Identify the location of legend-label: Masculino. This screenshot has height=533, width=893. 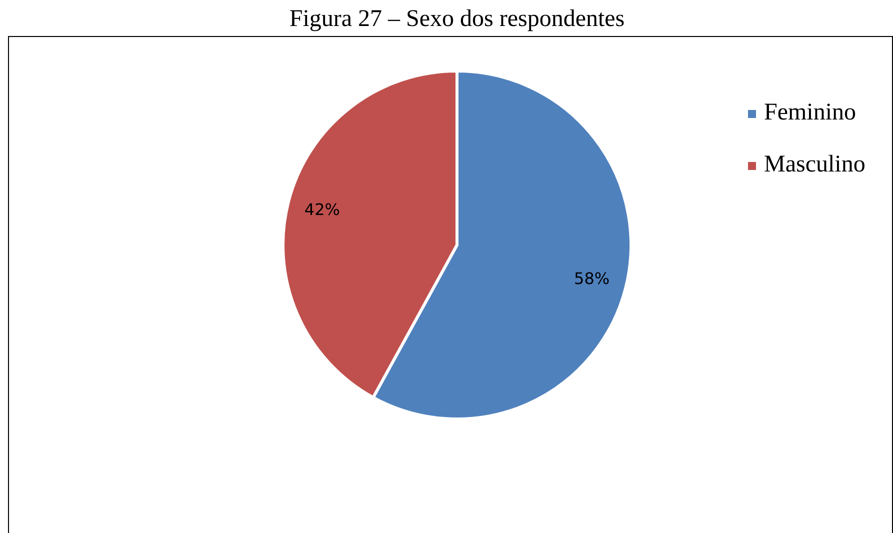
(815, 165).